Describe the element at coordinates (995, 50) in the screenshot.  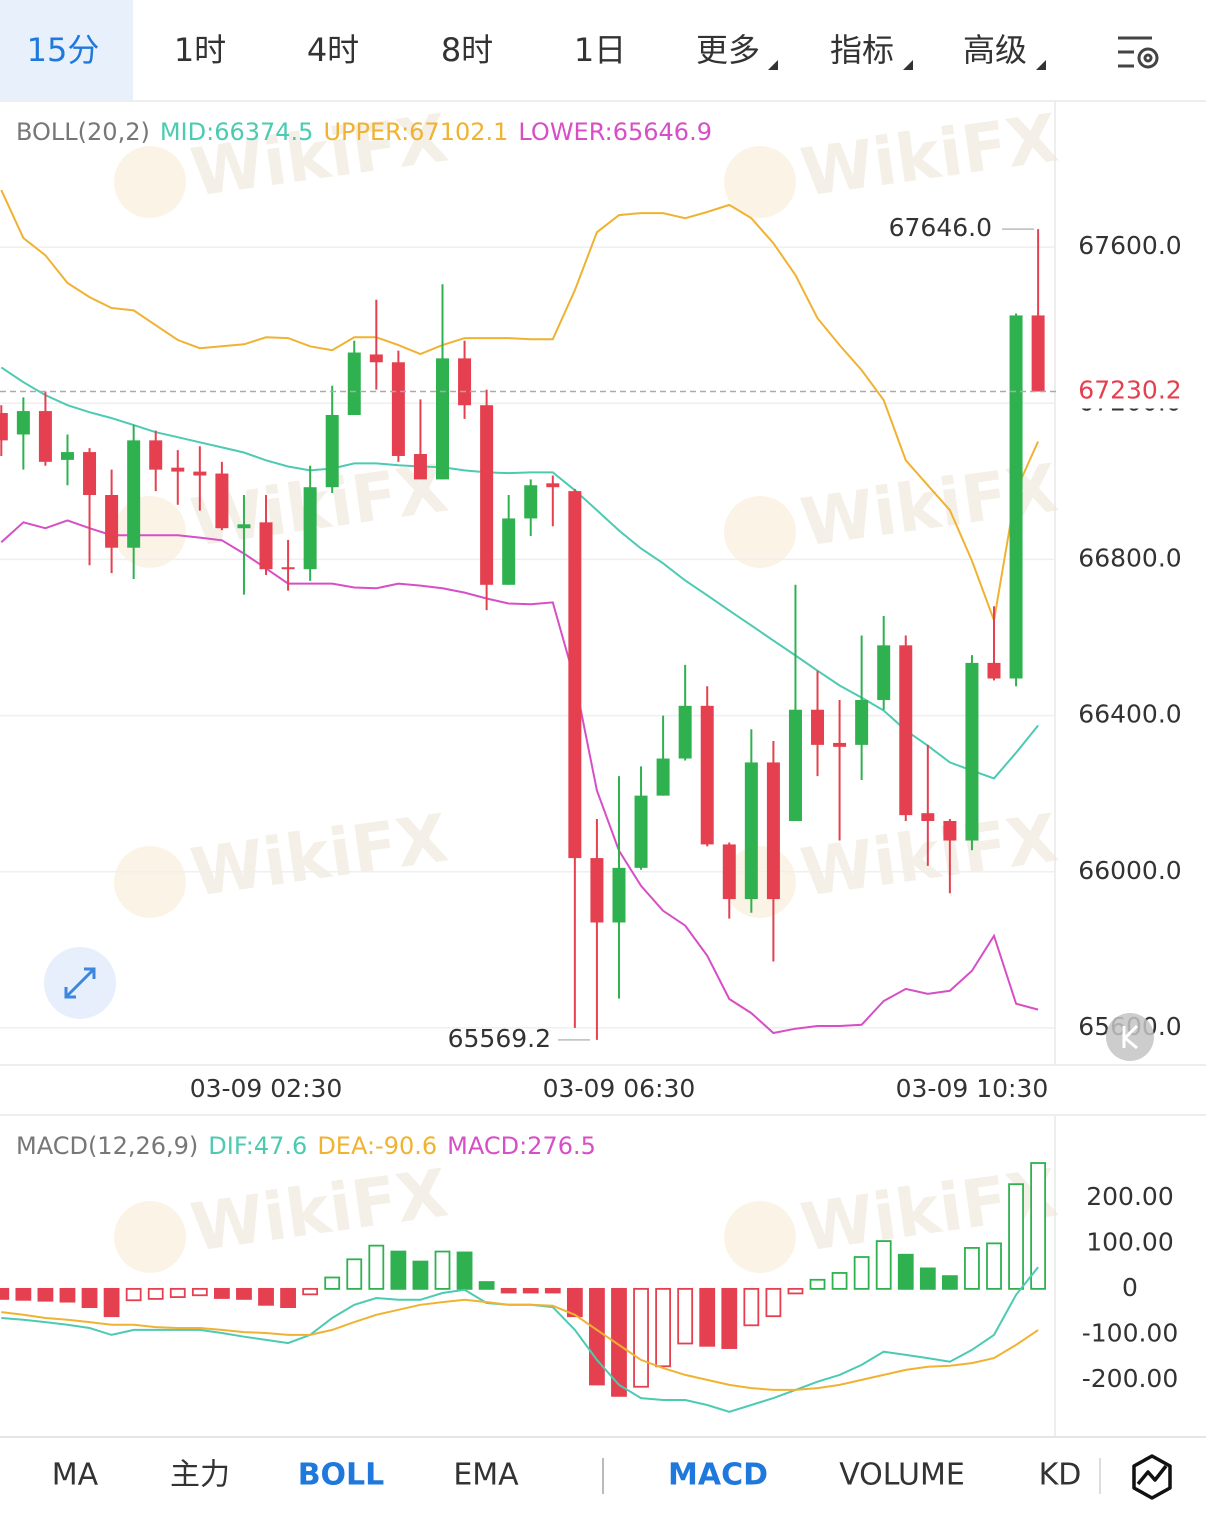
I see `period-tab: 高级` at that location.